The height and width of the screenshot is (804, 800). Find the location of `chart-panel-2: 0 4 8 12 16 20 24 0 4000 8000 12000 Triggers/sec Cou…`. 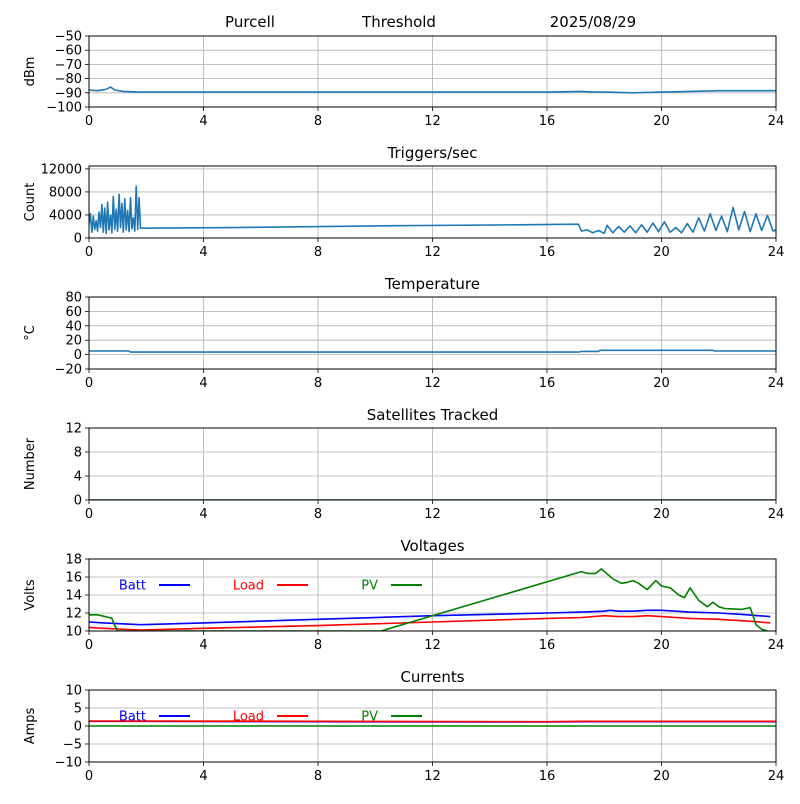

chart-panel-2: 0 4 8 12 16 20 24 0 4000 8000 12000 Triggers/sec Cou… is located at coordinates (403, 202).